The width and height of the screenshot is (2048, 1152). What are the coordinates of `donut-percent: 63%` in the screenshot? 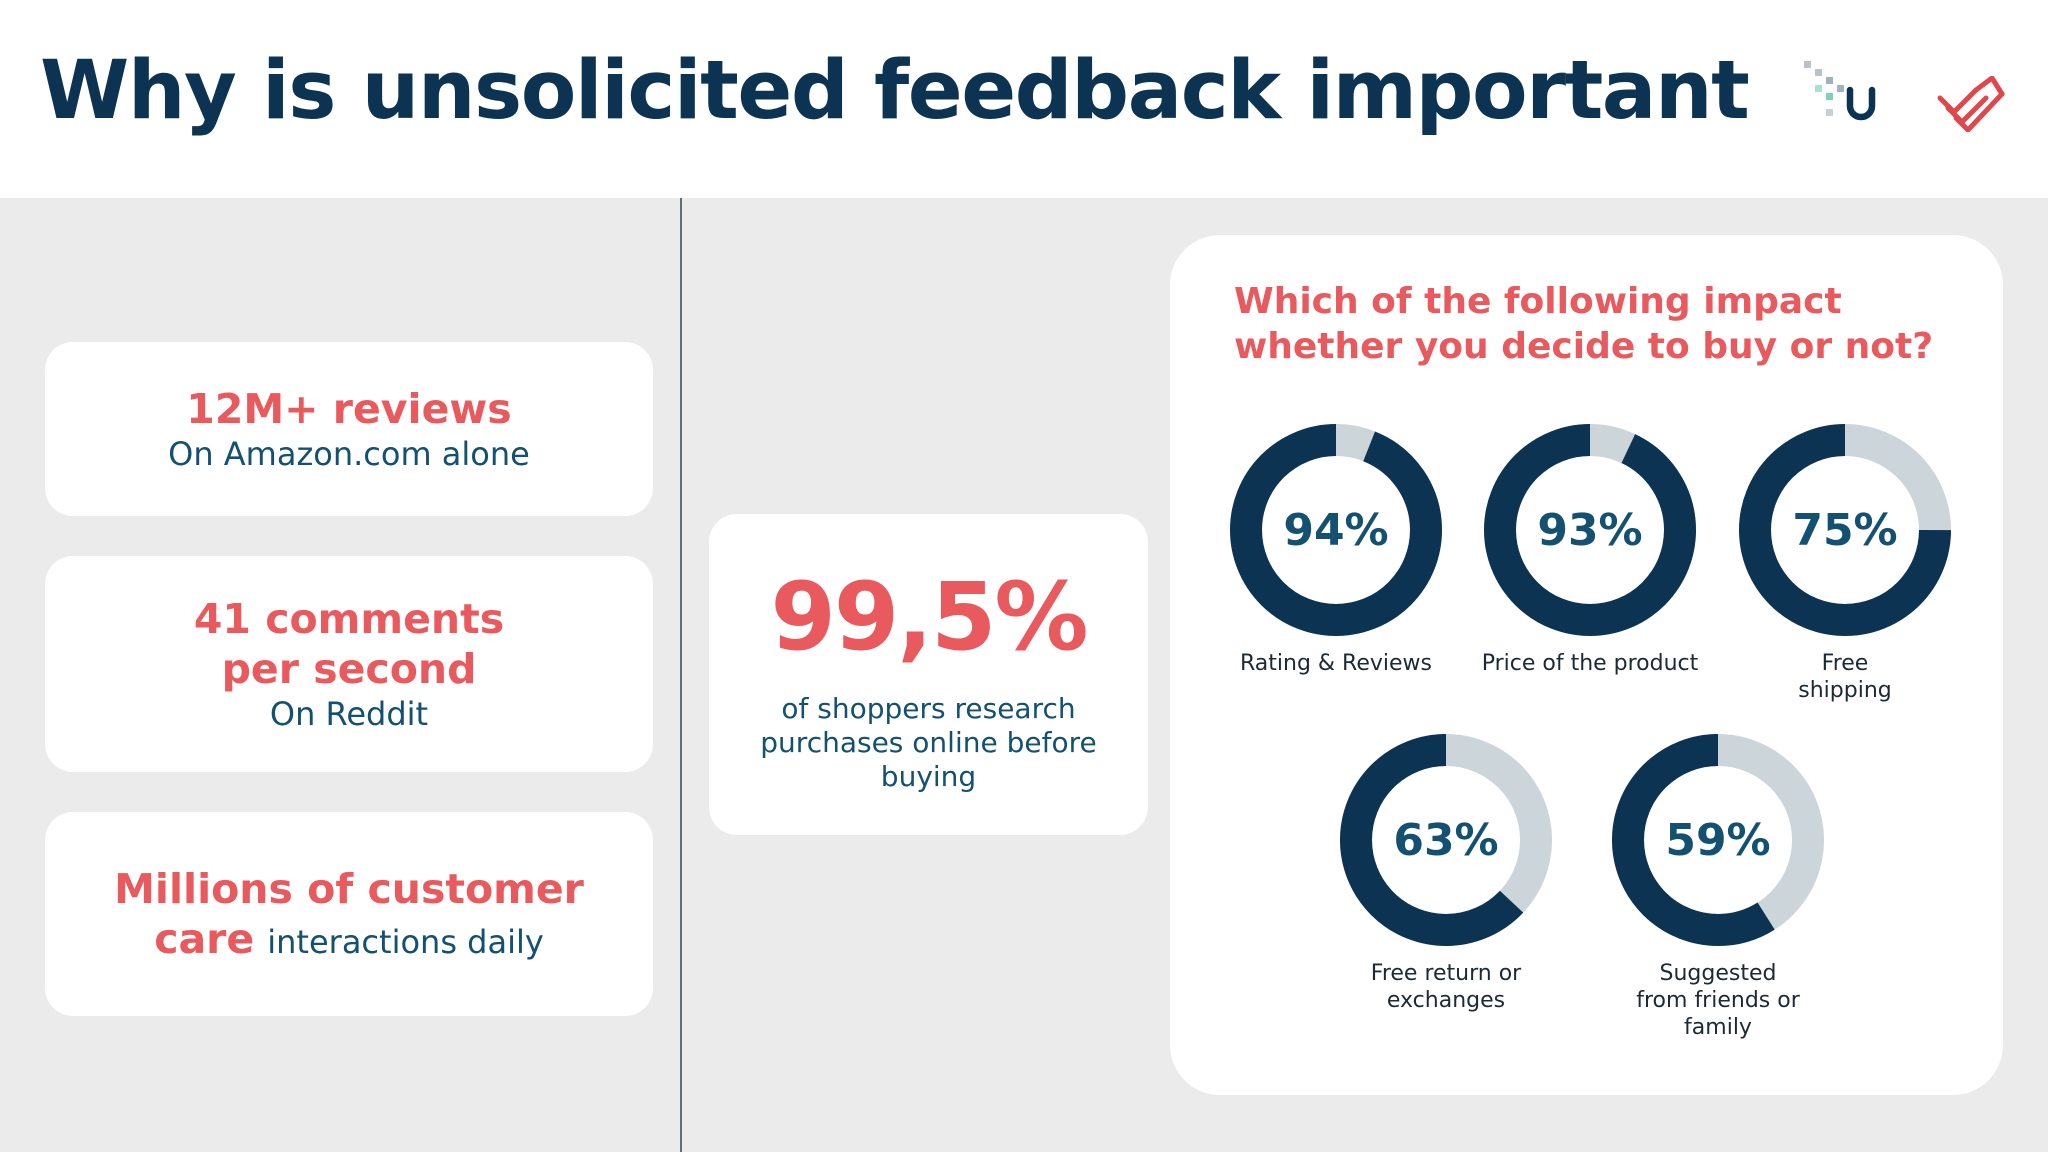 It's located at (1446, 840).